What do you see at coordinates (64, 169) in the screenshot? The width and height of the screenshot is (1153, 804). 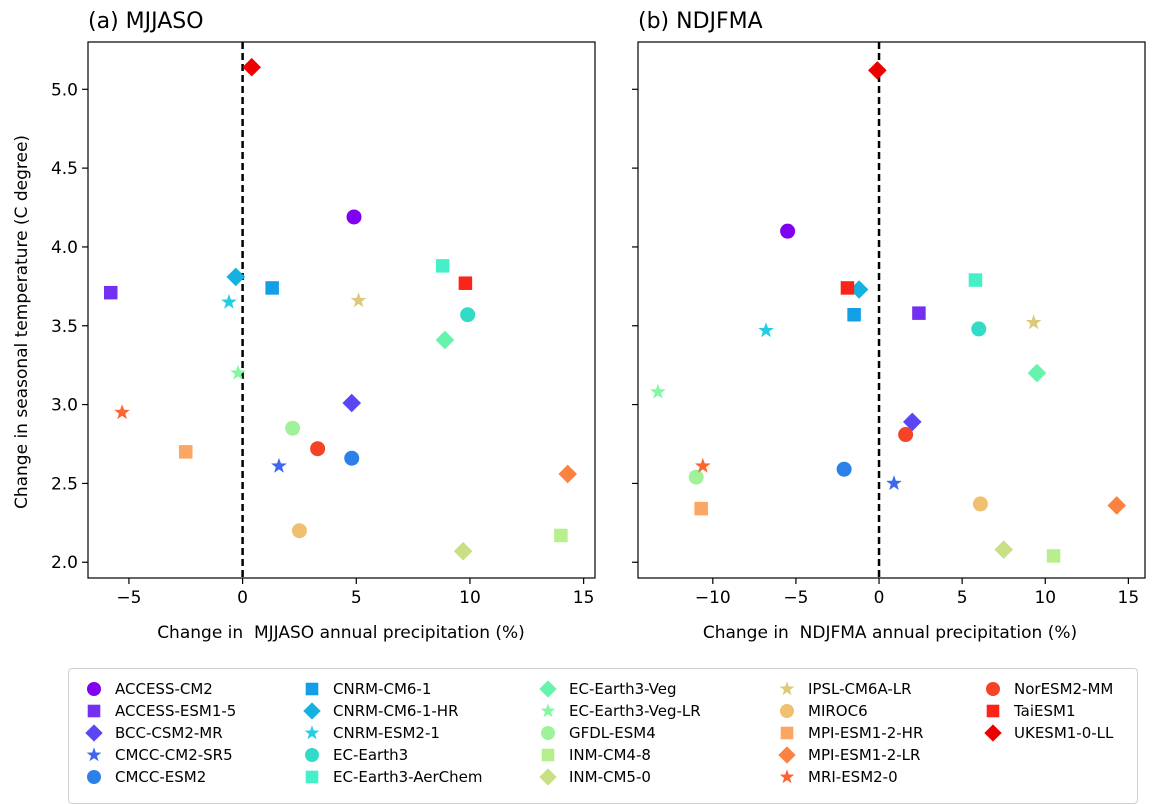 I see `panel-a-ytick-label: 4.5` at bounding box center [64, 169].